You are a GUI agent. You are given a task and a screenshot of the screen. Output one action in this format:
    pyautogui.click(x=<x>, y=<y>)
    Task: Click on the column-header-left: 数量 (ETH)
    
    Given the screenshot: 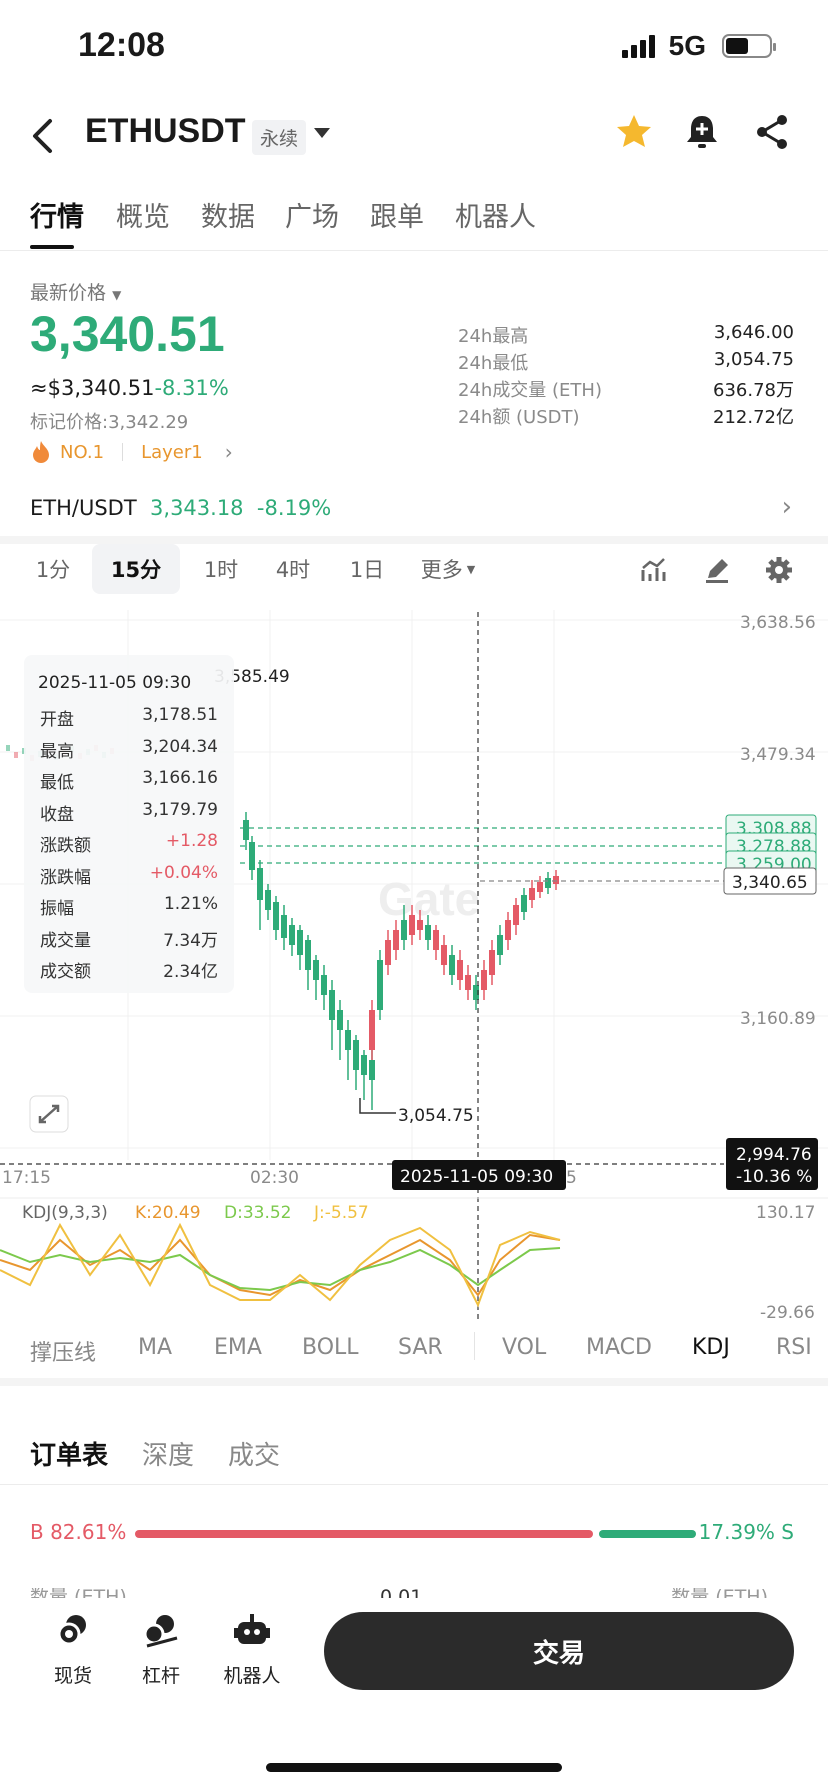 What is the action you would take?
    pyautogui.click(x=78, y=1594)
    